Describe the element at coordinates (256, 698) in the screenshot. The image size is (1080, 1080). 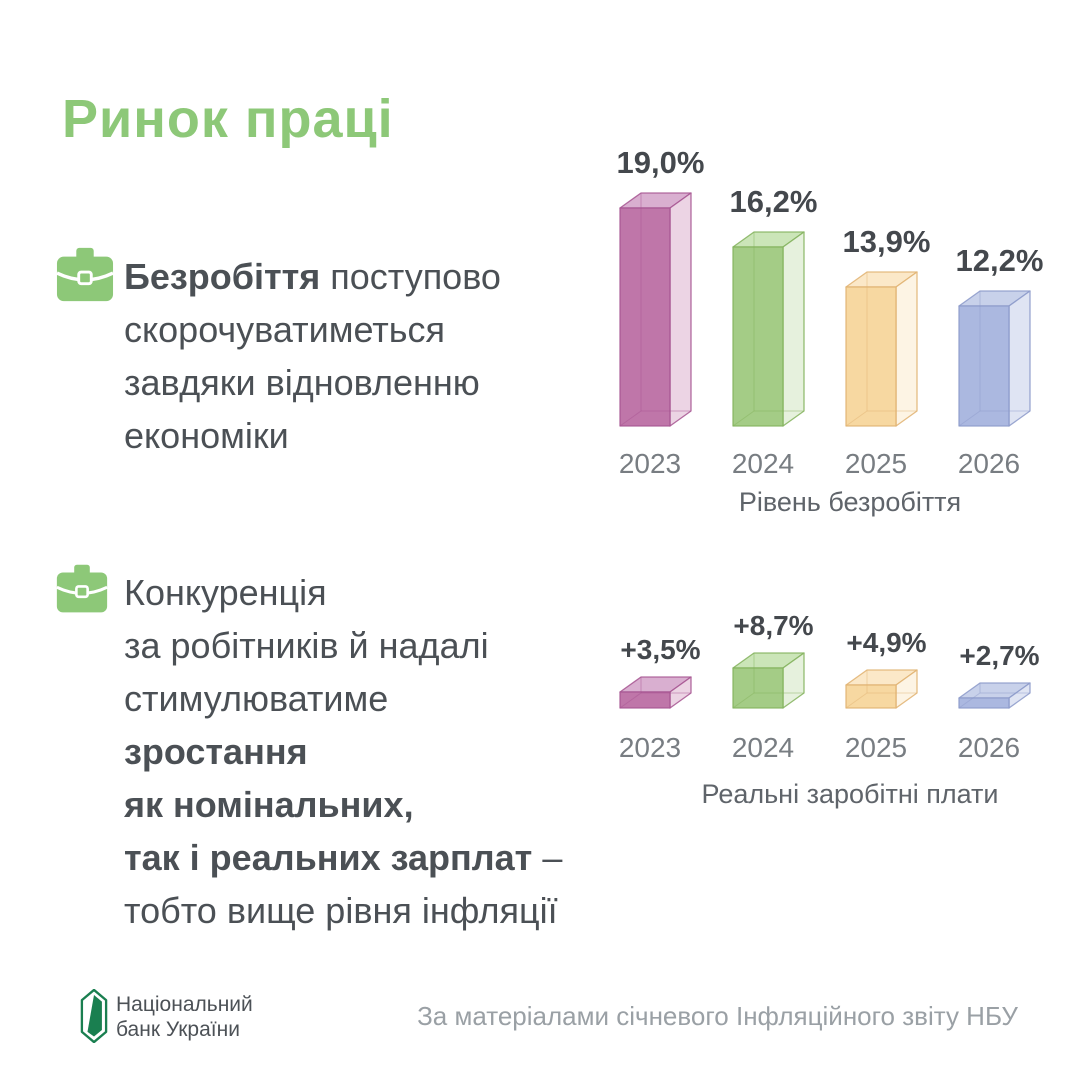
I see `text-line: стимулюватиме` at that location.